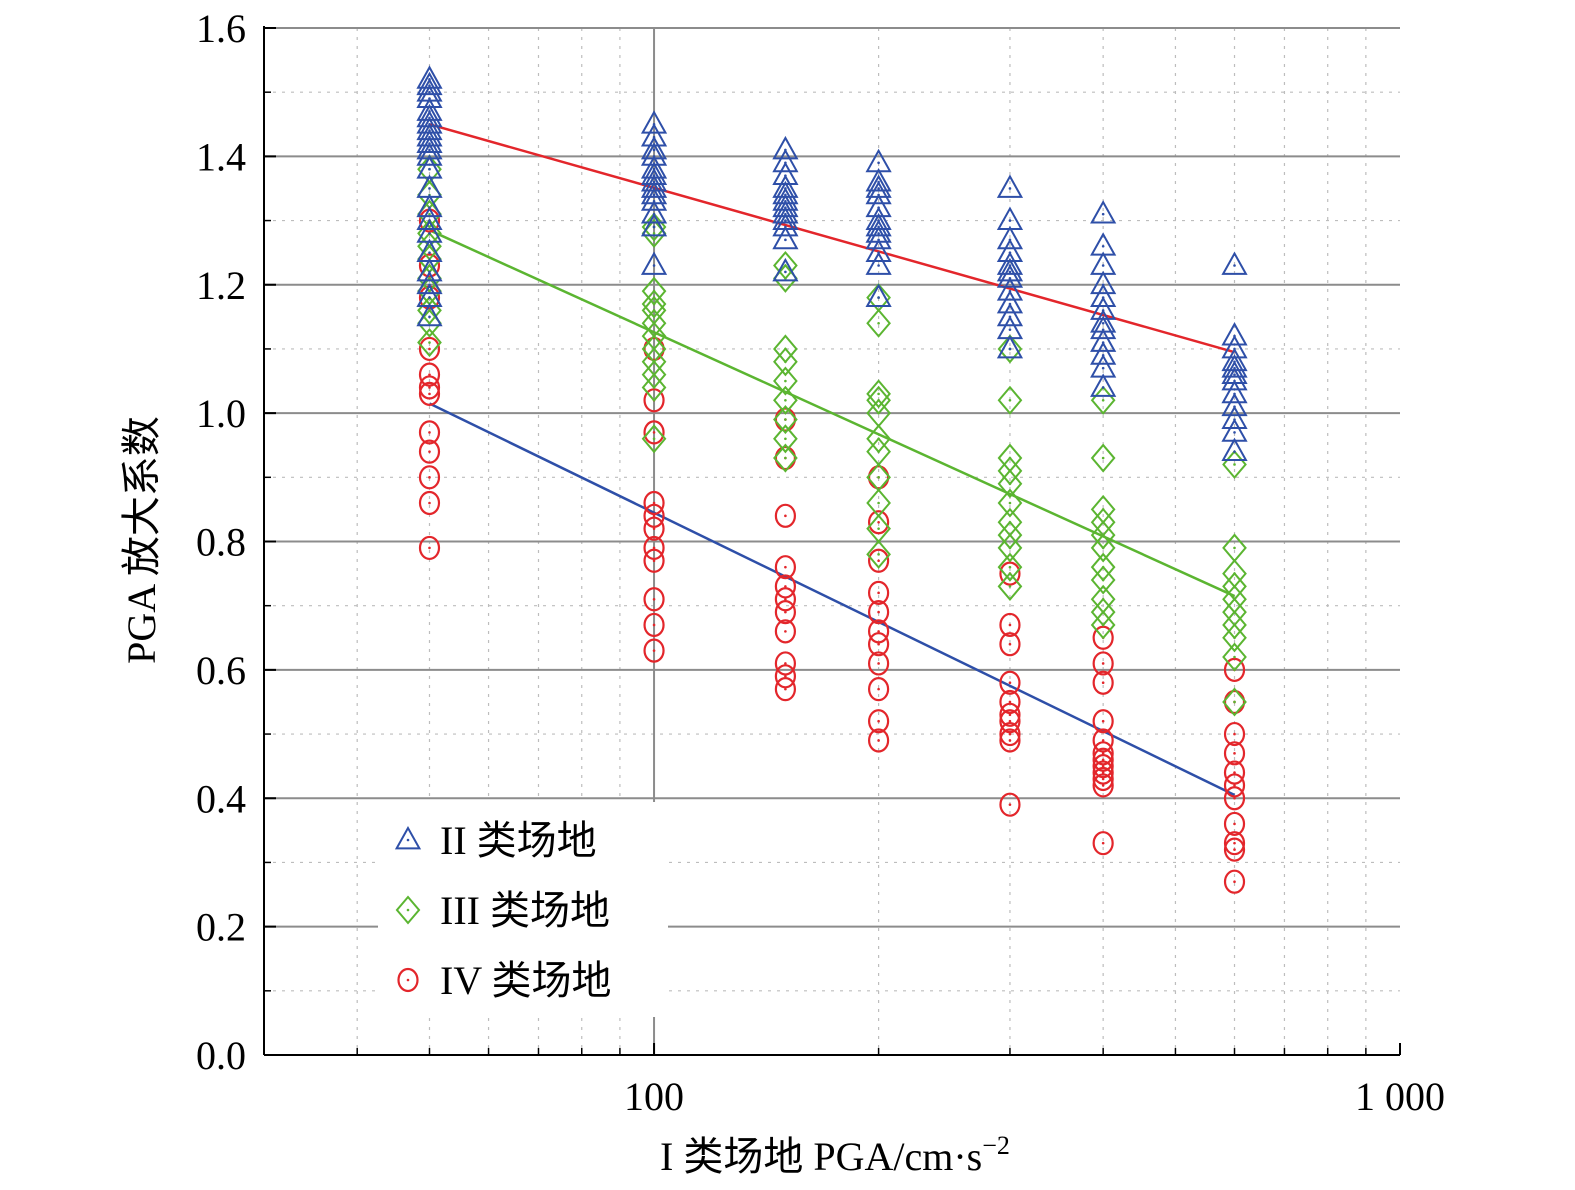  Describe the element at coordinates (221, 542) in the screenshot. I see `y-tick-label: 0.8` at that location.